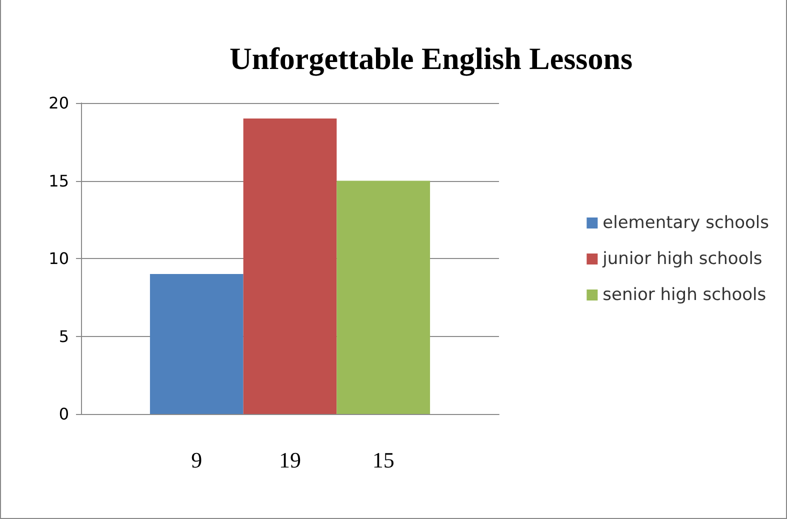  What do you see at coordinates (431, 58) in the screenshot?
I see `chart-title: Unforgettable English Lessons` at bounding box center [431, 58].